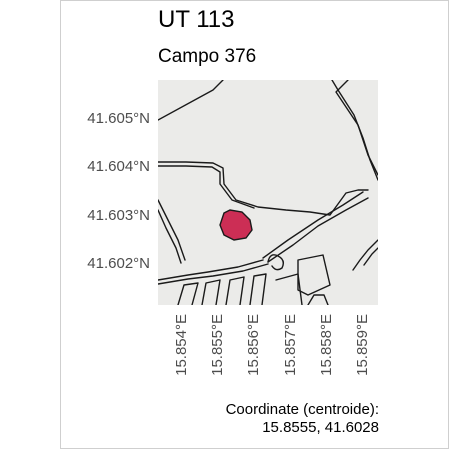 Image resolution: width=450 pixels, height=450 pixels. What do you see at coordinates (253, 345) in the screenshot?
I see `x-tick-label: 15.856°E` at bounding box center [253, 345].